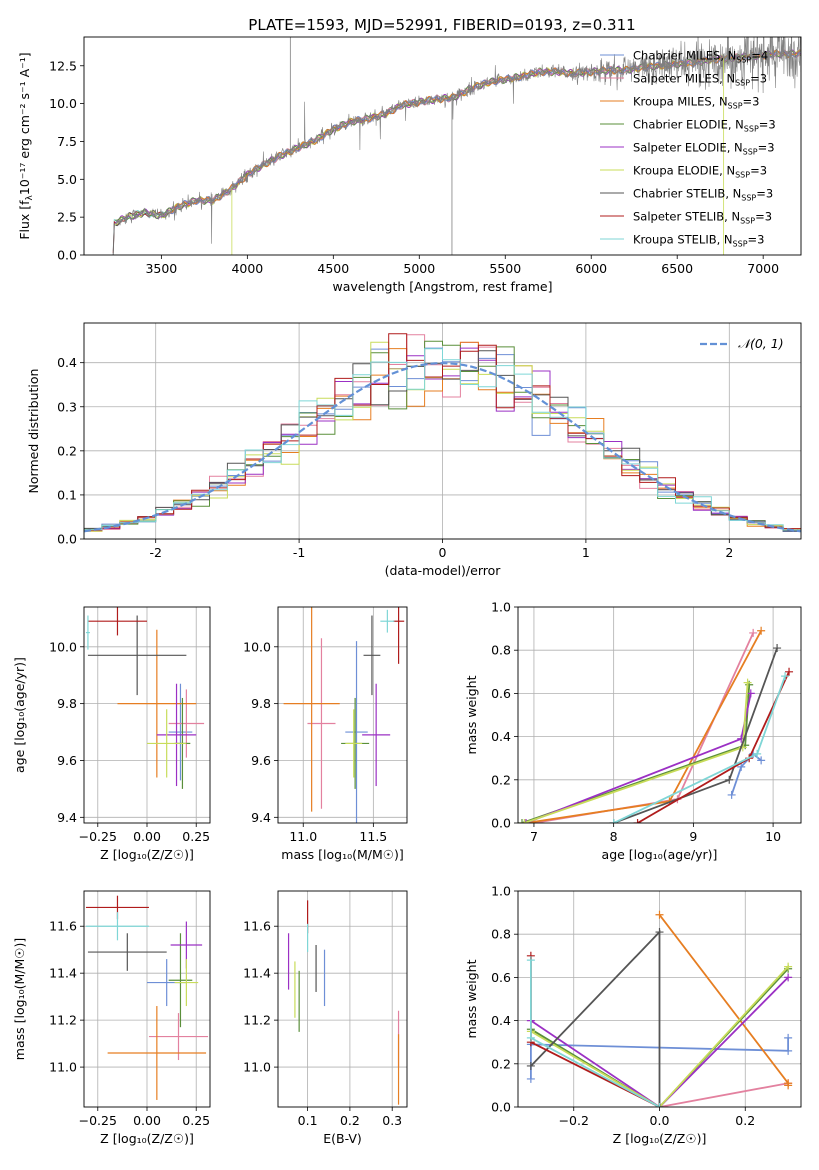 The height and width of the screenshot is (1170, 819). I want to click on x-tick-label: 0.0, so click(660, 1120).